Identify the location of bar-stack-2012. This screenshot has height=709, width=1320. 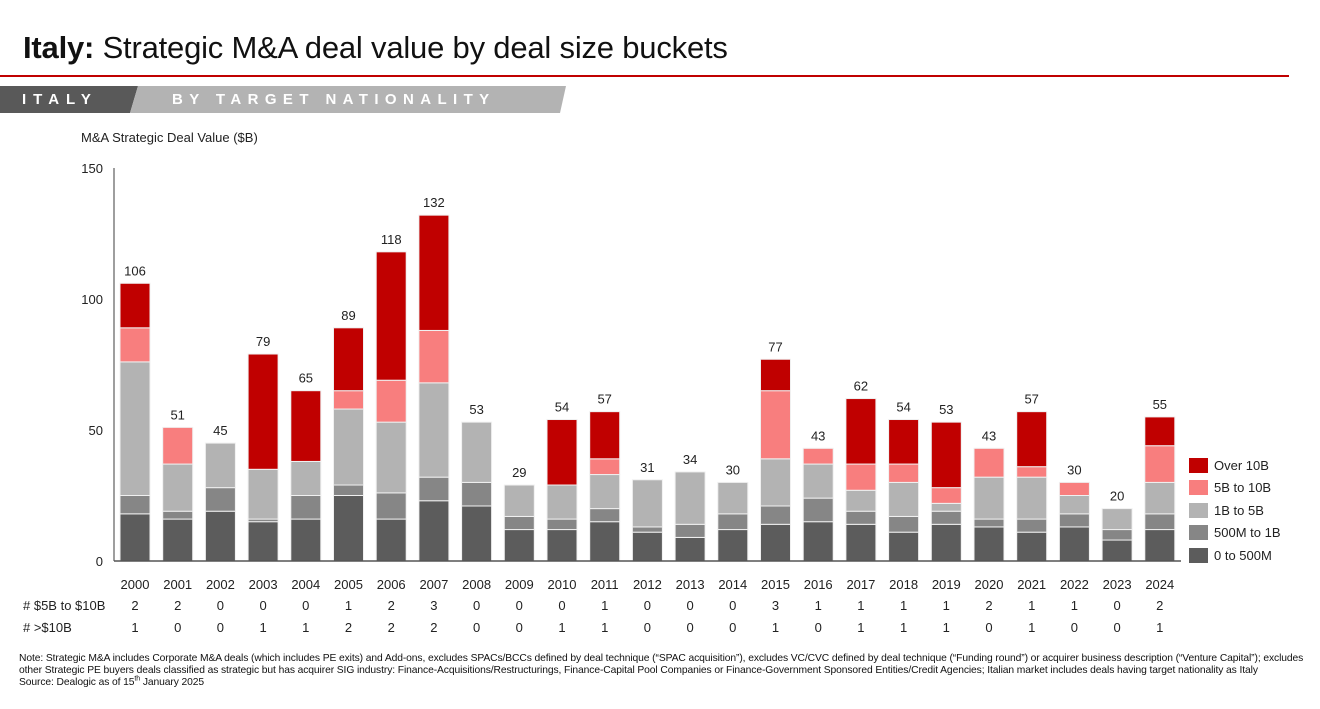
(647, 520).